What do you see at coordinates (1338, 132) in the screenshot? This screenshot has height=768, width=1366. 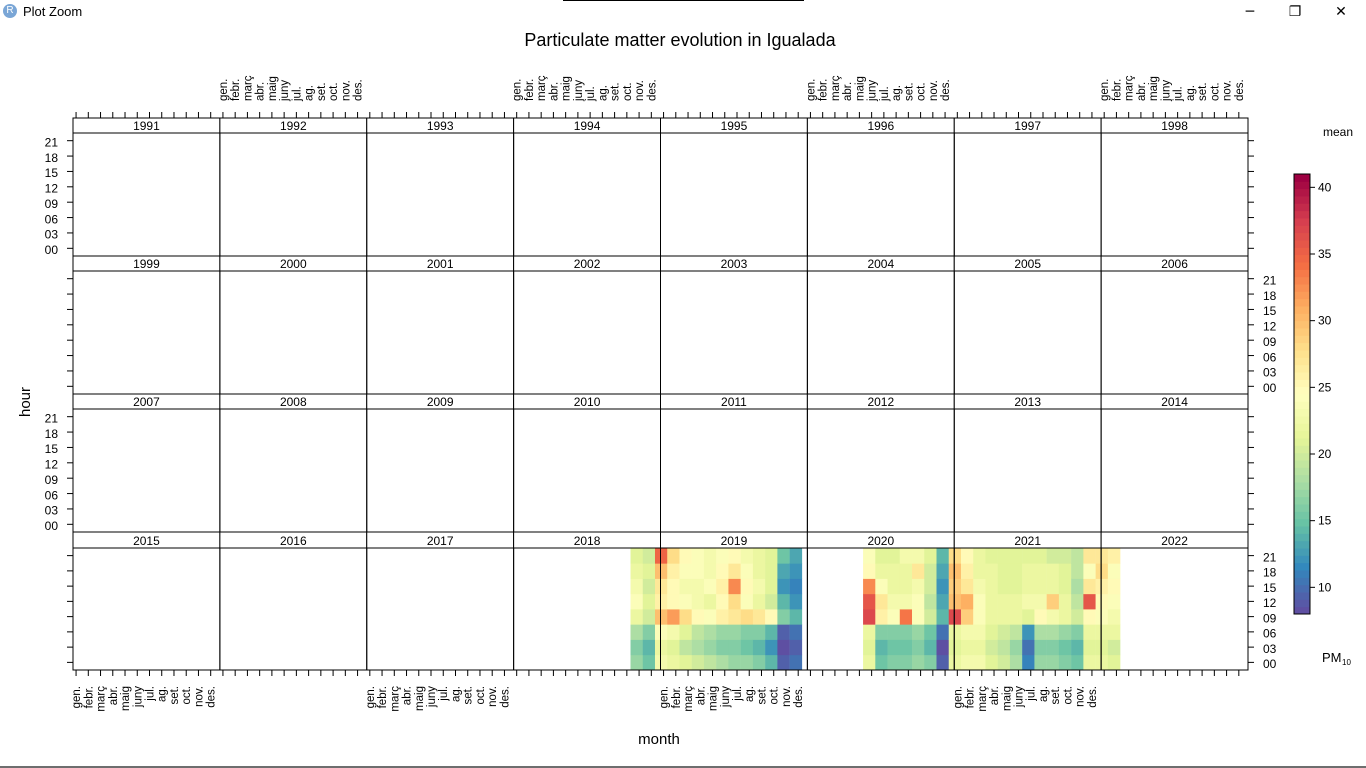 I see `legend-title: mean` at bounding box center [1338, 132].